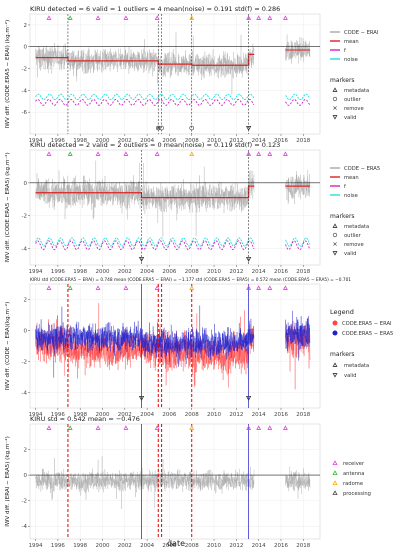 This screenshot has width=410, height=550. Describe the element at coordinates (345, 187) in the screenshot. I see `legend-label: f` at that location.